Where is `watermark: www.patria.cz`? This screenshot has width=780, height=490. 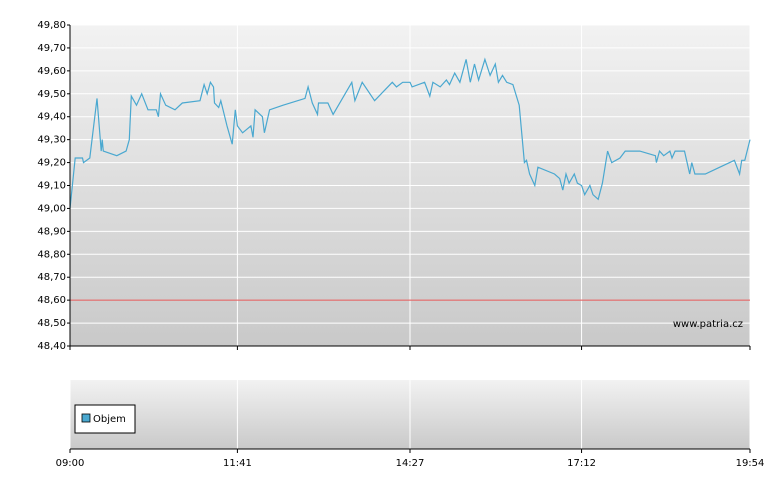 watermark: www.patria.cz is located at coordinates (708, 324).